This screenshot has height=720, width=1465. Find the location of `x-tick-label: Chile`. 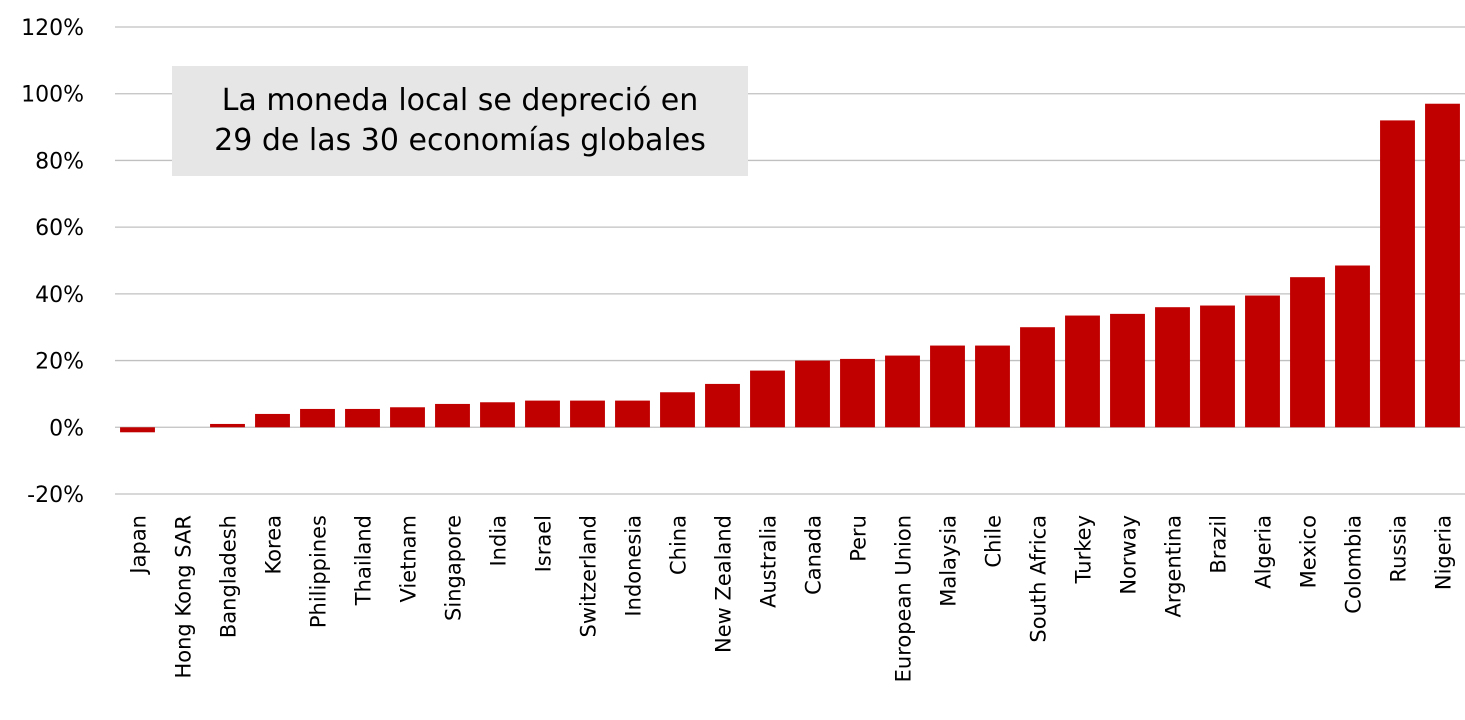

x-tick-label: Chile is located at coordinates (994, 541).